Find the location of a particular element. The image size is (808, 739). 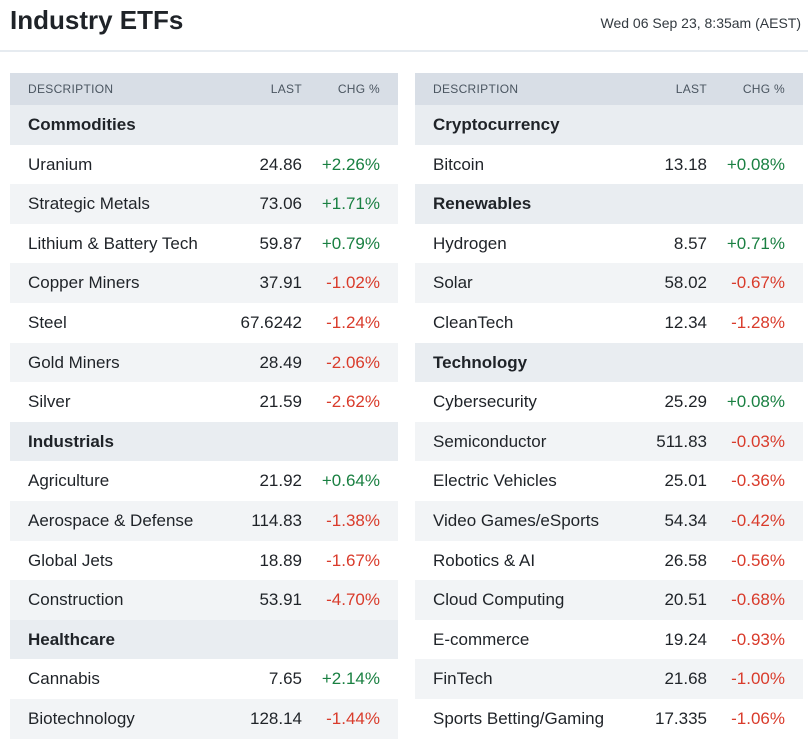

table-row: Biotechnology 128.14 -1.44% is located at coordinates (204, 718).